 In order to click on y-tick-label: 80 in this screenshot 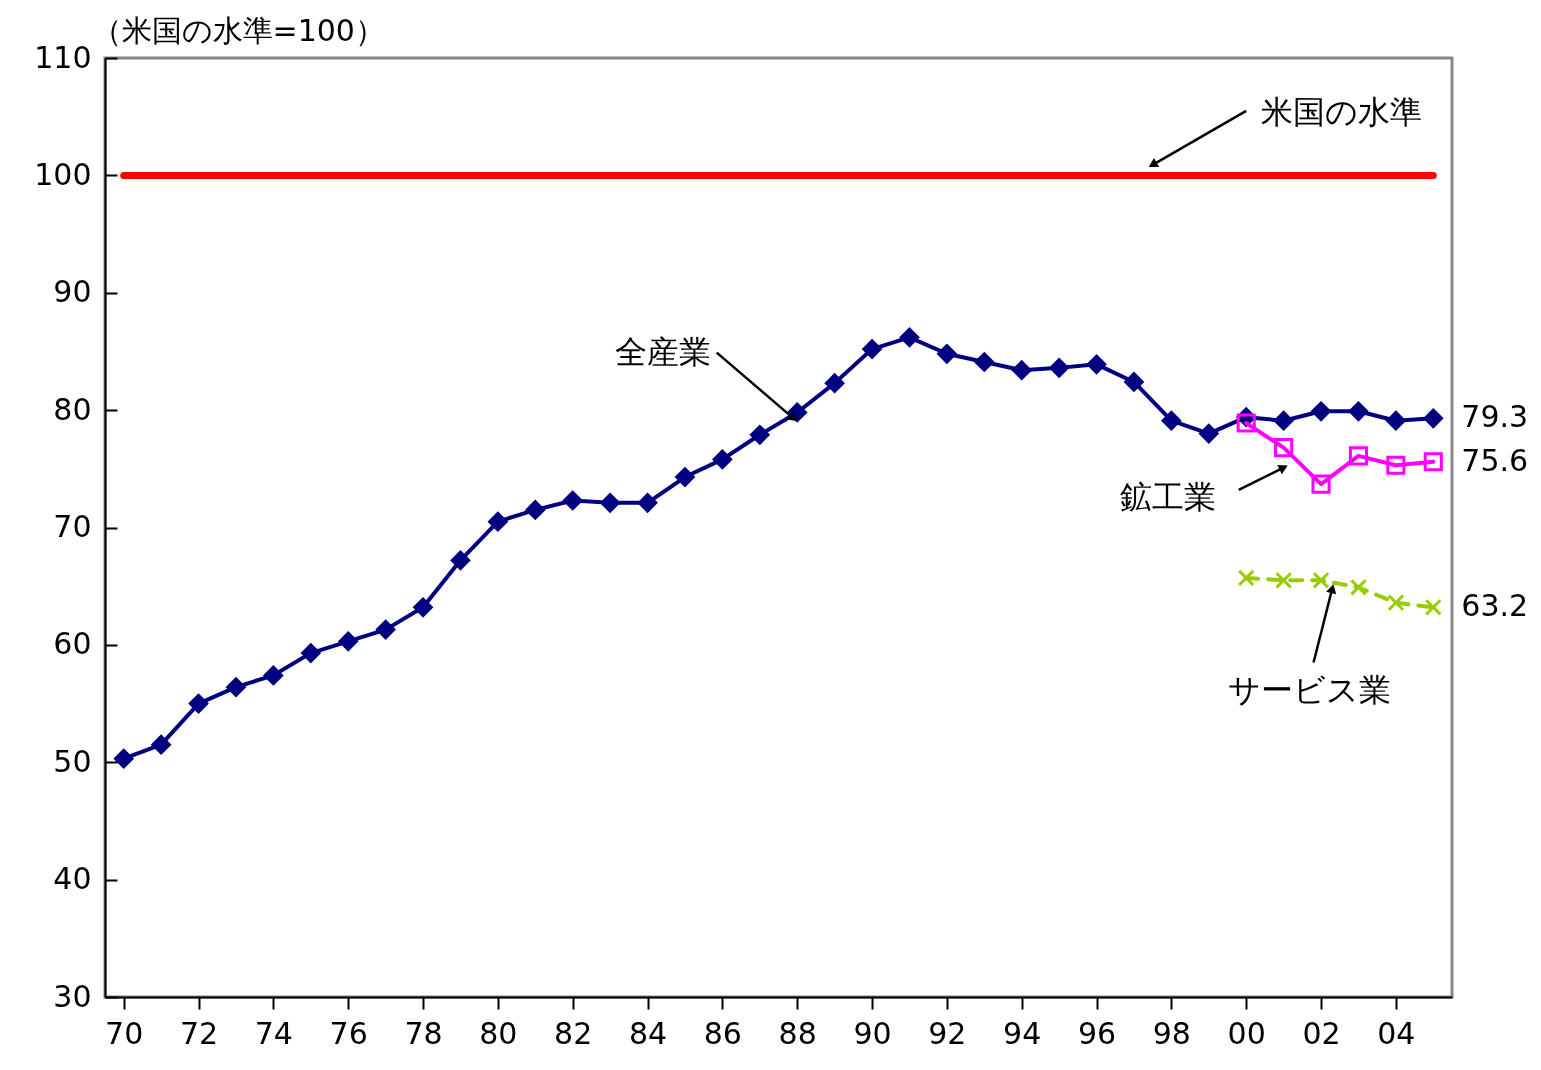, I will do `click(72, 409)`.